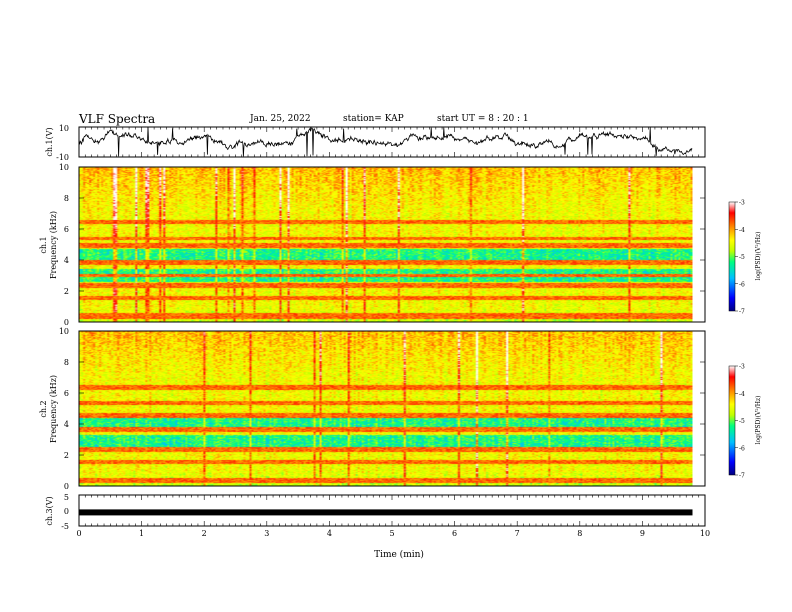  What do you see at coordinates (43, 244) in the screenshot?
I see `ch1-spectrogram-label: ch.1` at bounding box center [43, 244].